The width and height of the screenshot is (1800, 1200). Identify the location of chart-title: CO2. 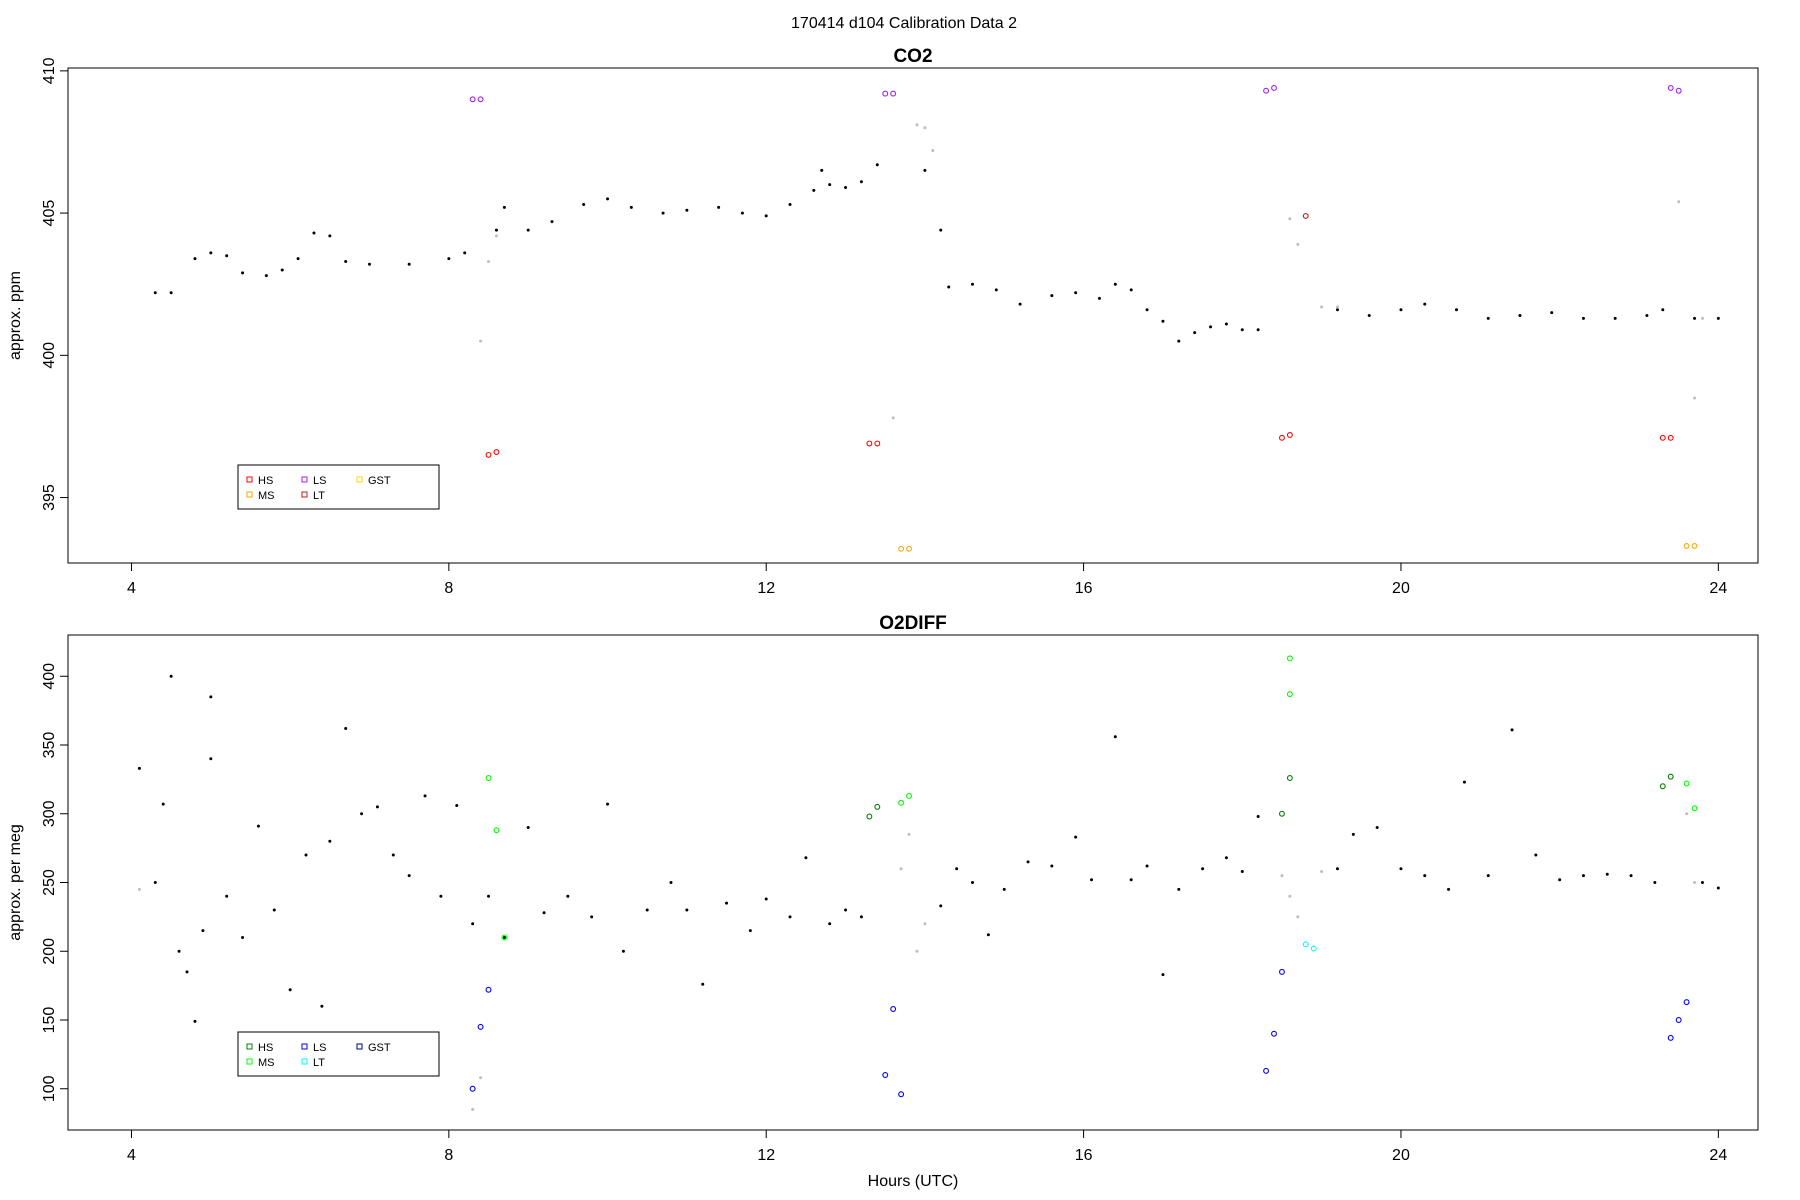
(912, 56).